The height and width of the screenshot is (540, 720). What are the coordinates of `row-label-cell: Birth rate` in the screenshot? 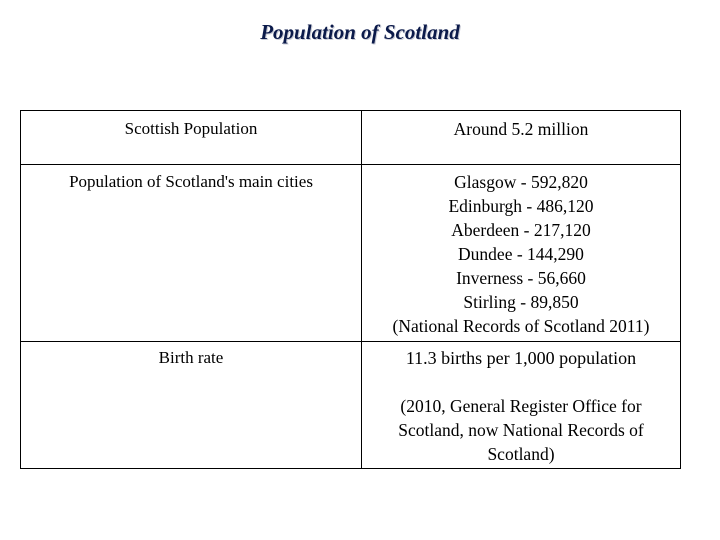 It's located at (191, 405).